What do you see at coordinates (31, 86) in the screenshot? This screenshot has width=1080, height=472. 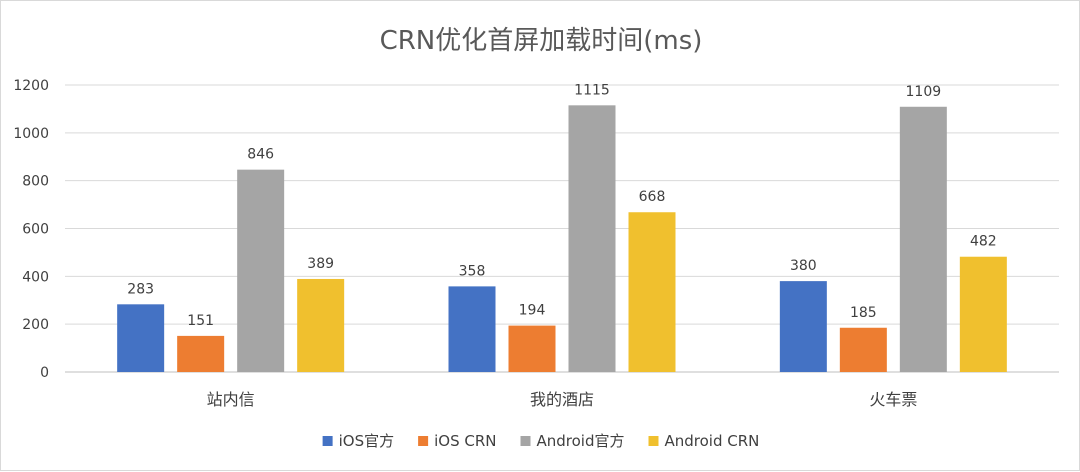 I see `y-tick-label: 1200` at bounding box center [31, 86].